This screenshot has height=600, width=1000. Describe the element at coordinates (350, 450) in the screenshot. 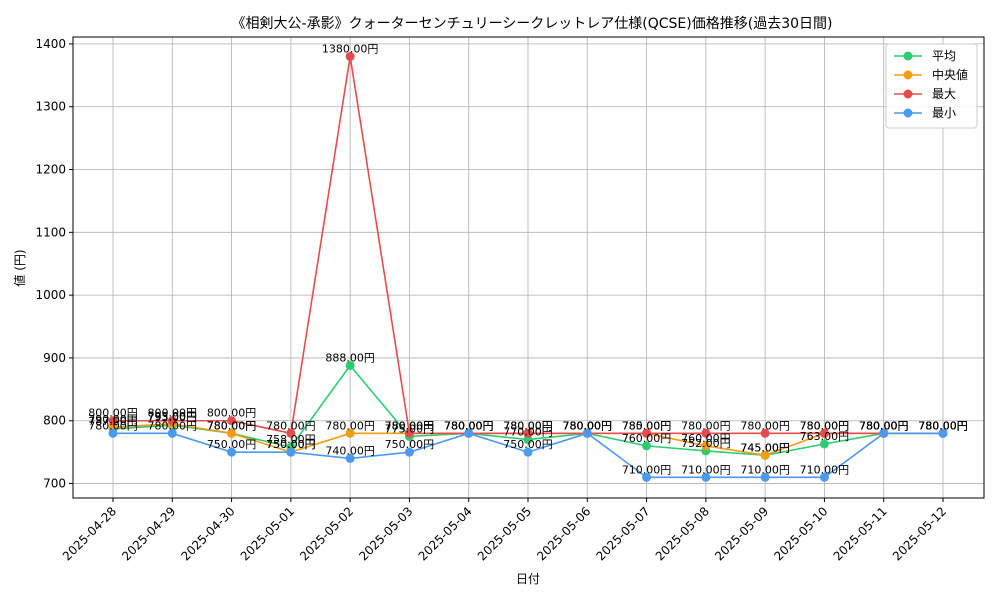

I see `data-label: 740.00円` at that location.